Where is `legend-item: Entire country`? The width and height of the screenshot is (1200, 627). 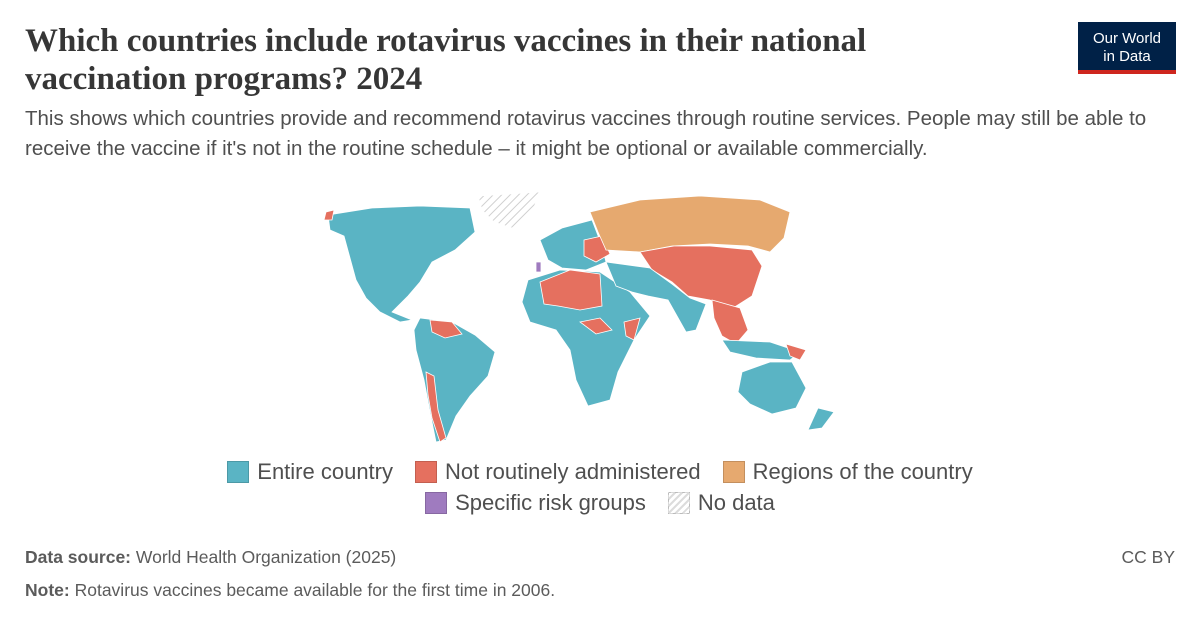
legend-item: Entire country is located at coordinates (310, 472).